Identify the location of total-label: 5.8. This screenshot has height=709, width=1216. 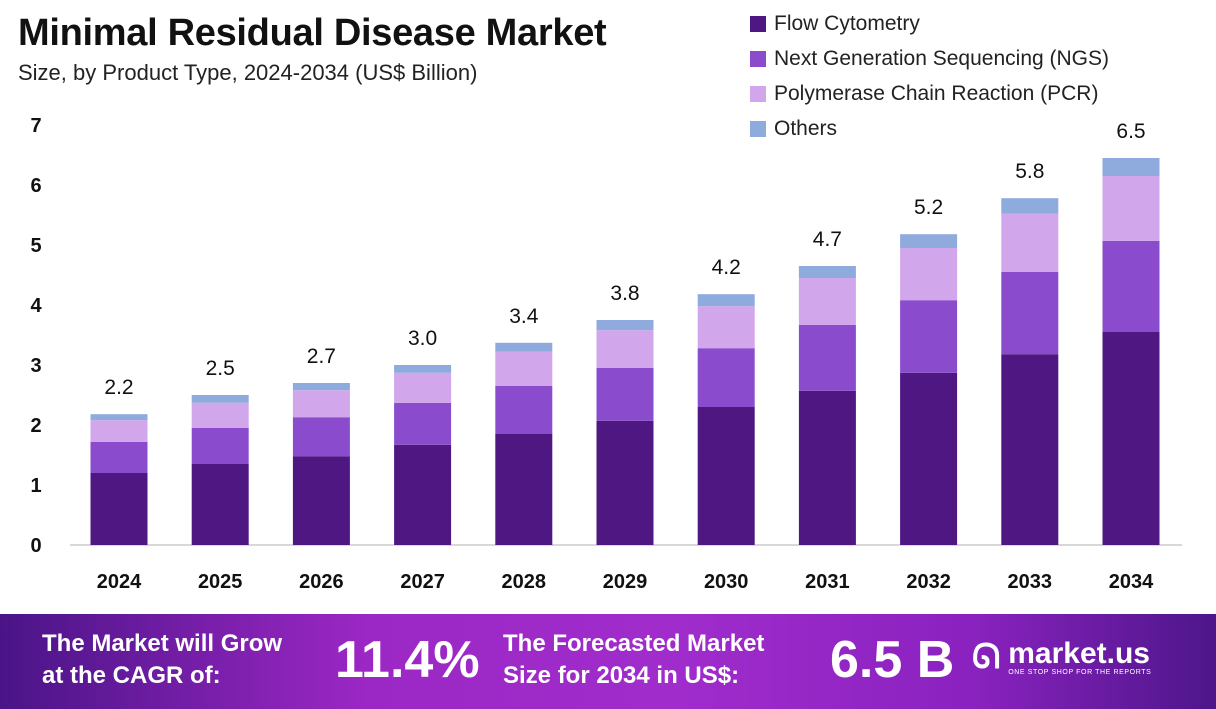
(1029, 171).